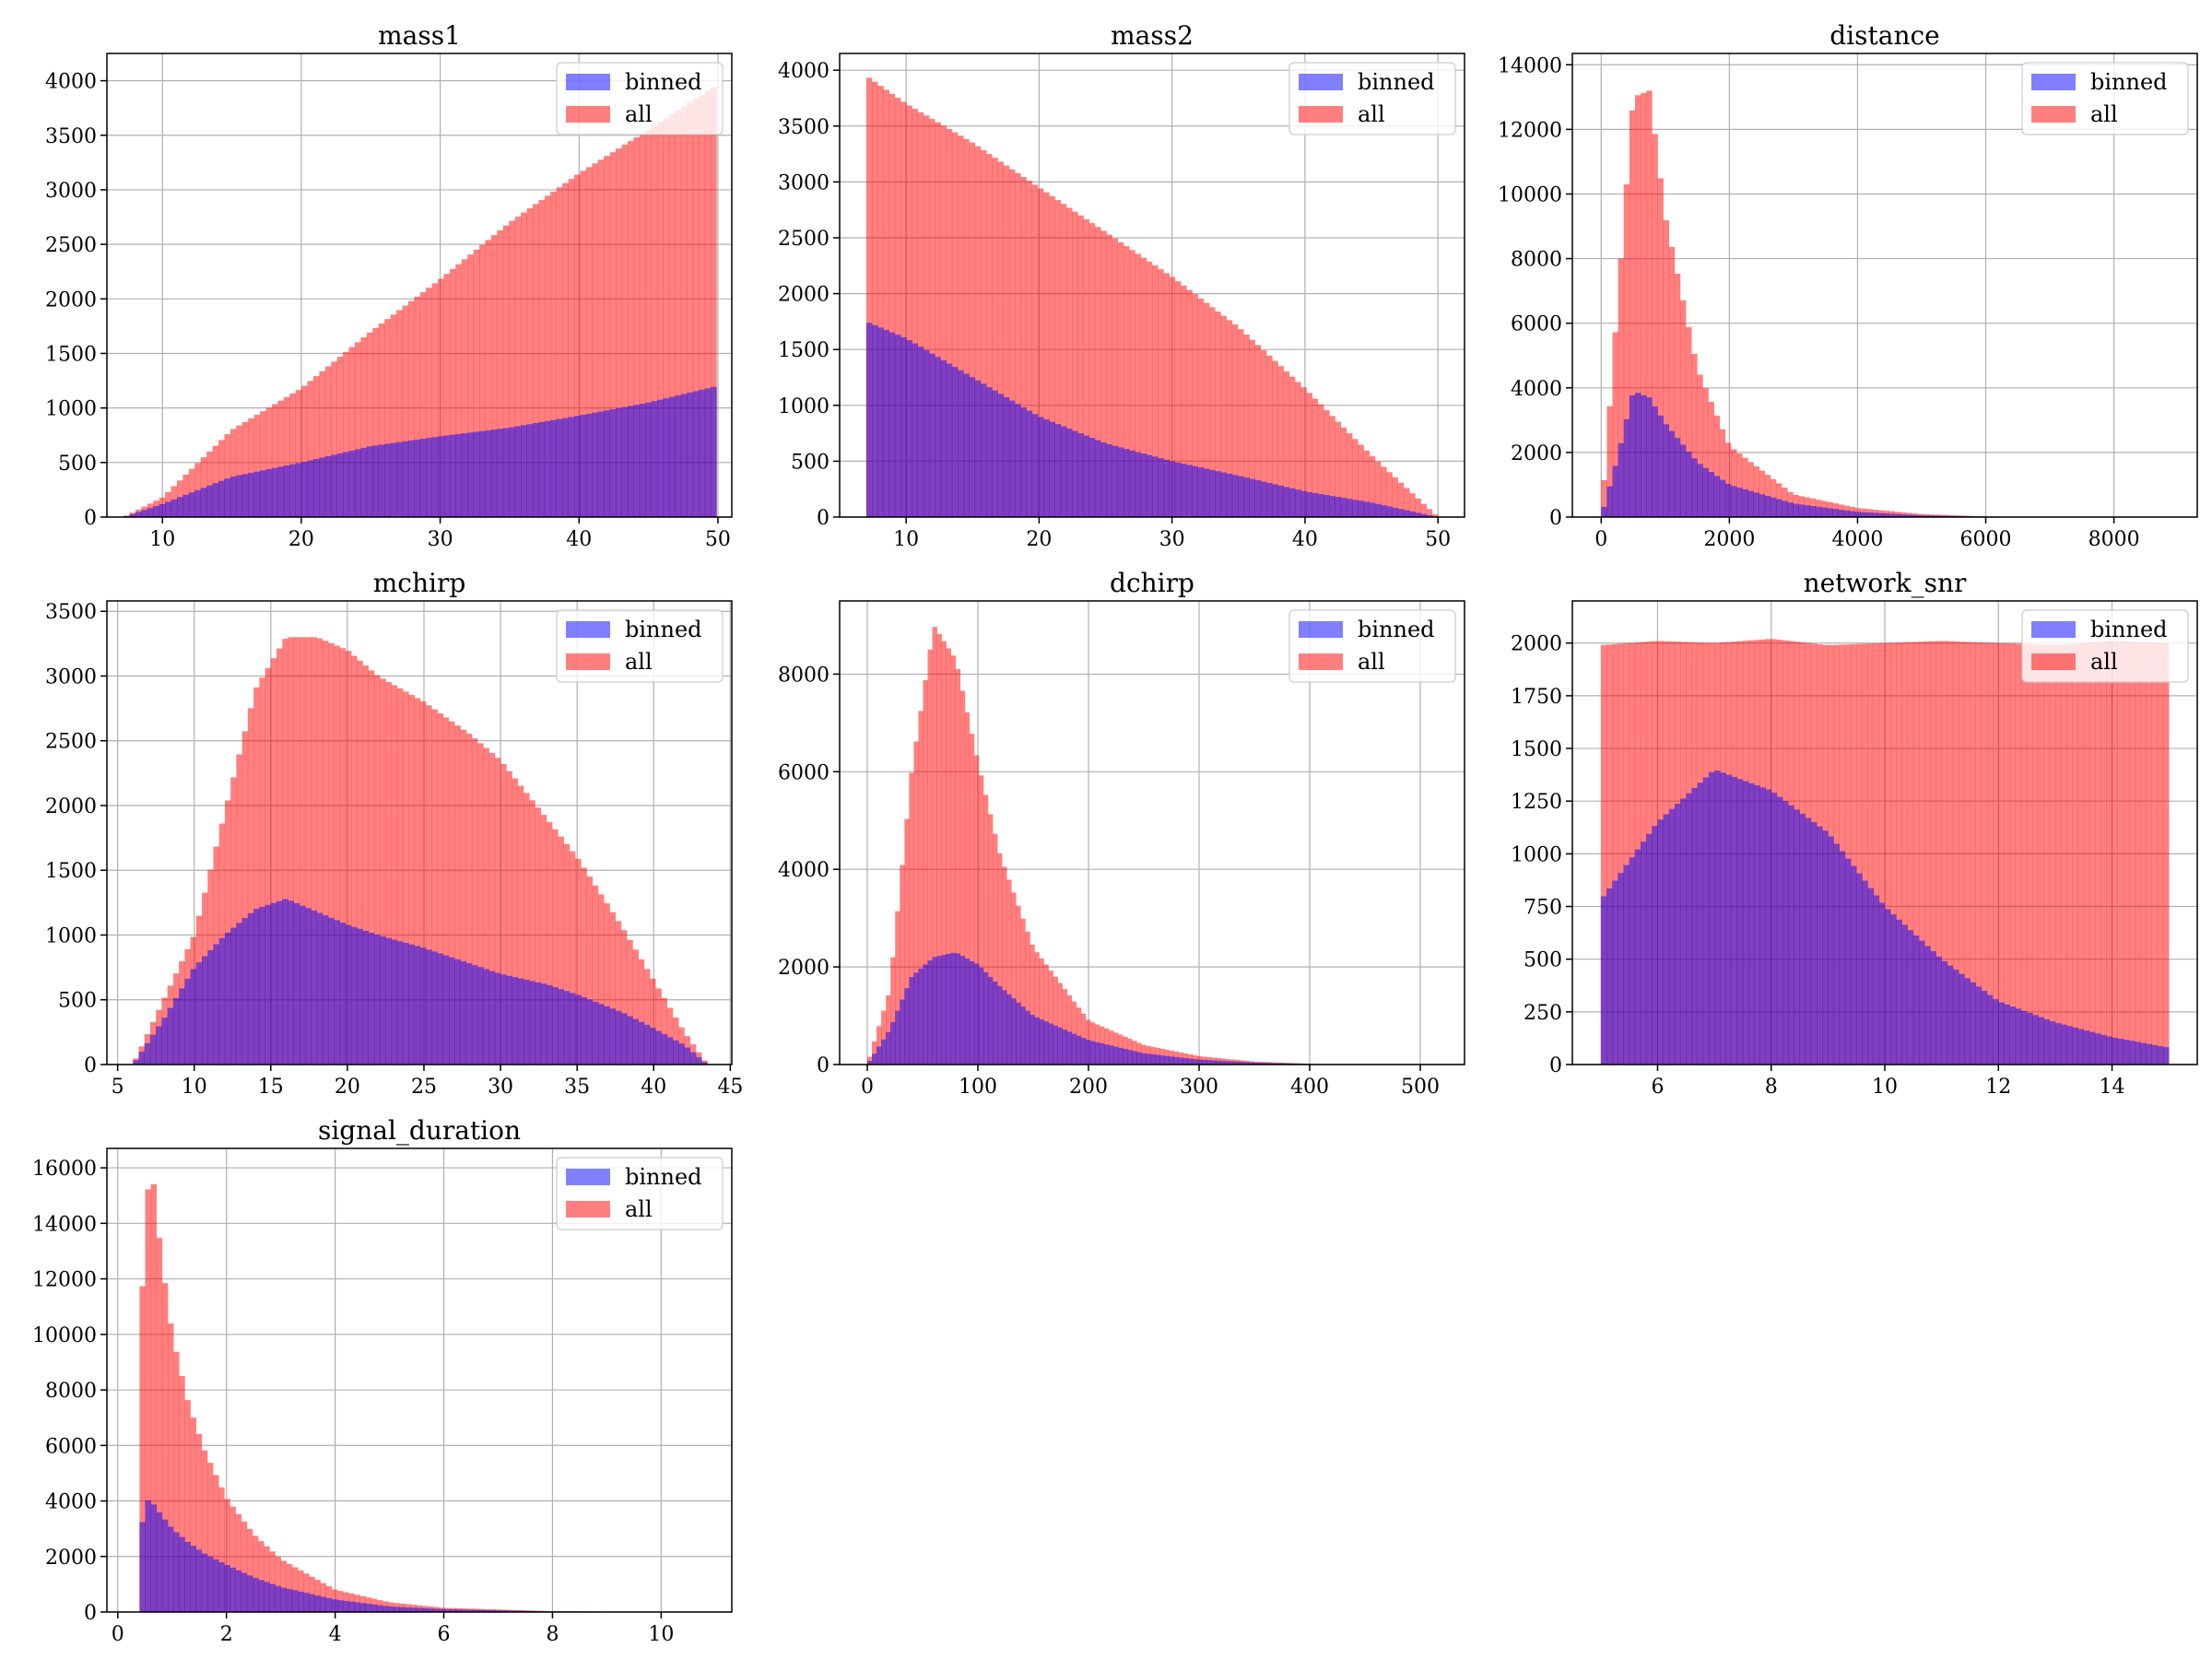  I want to click on x-tick-label: 10, so click(1885, 1087).